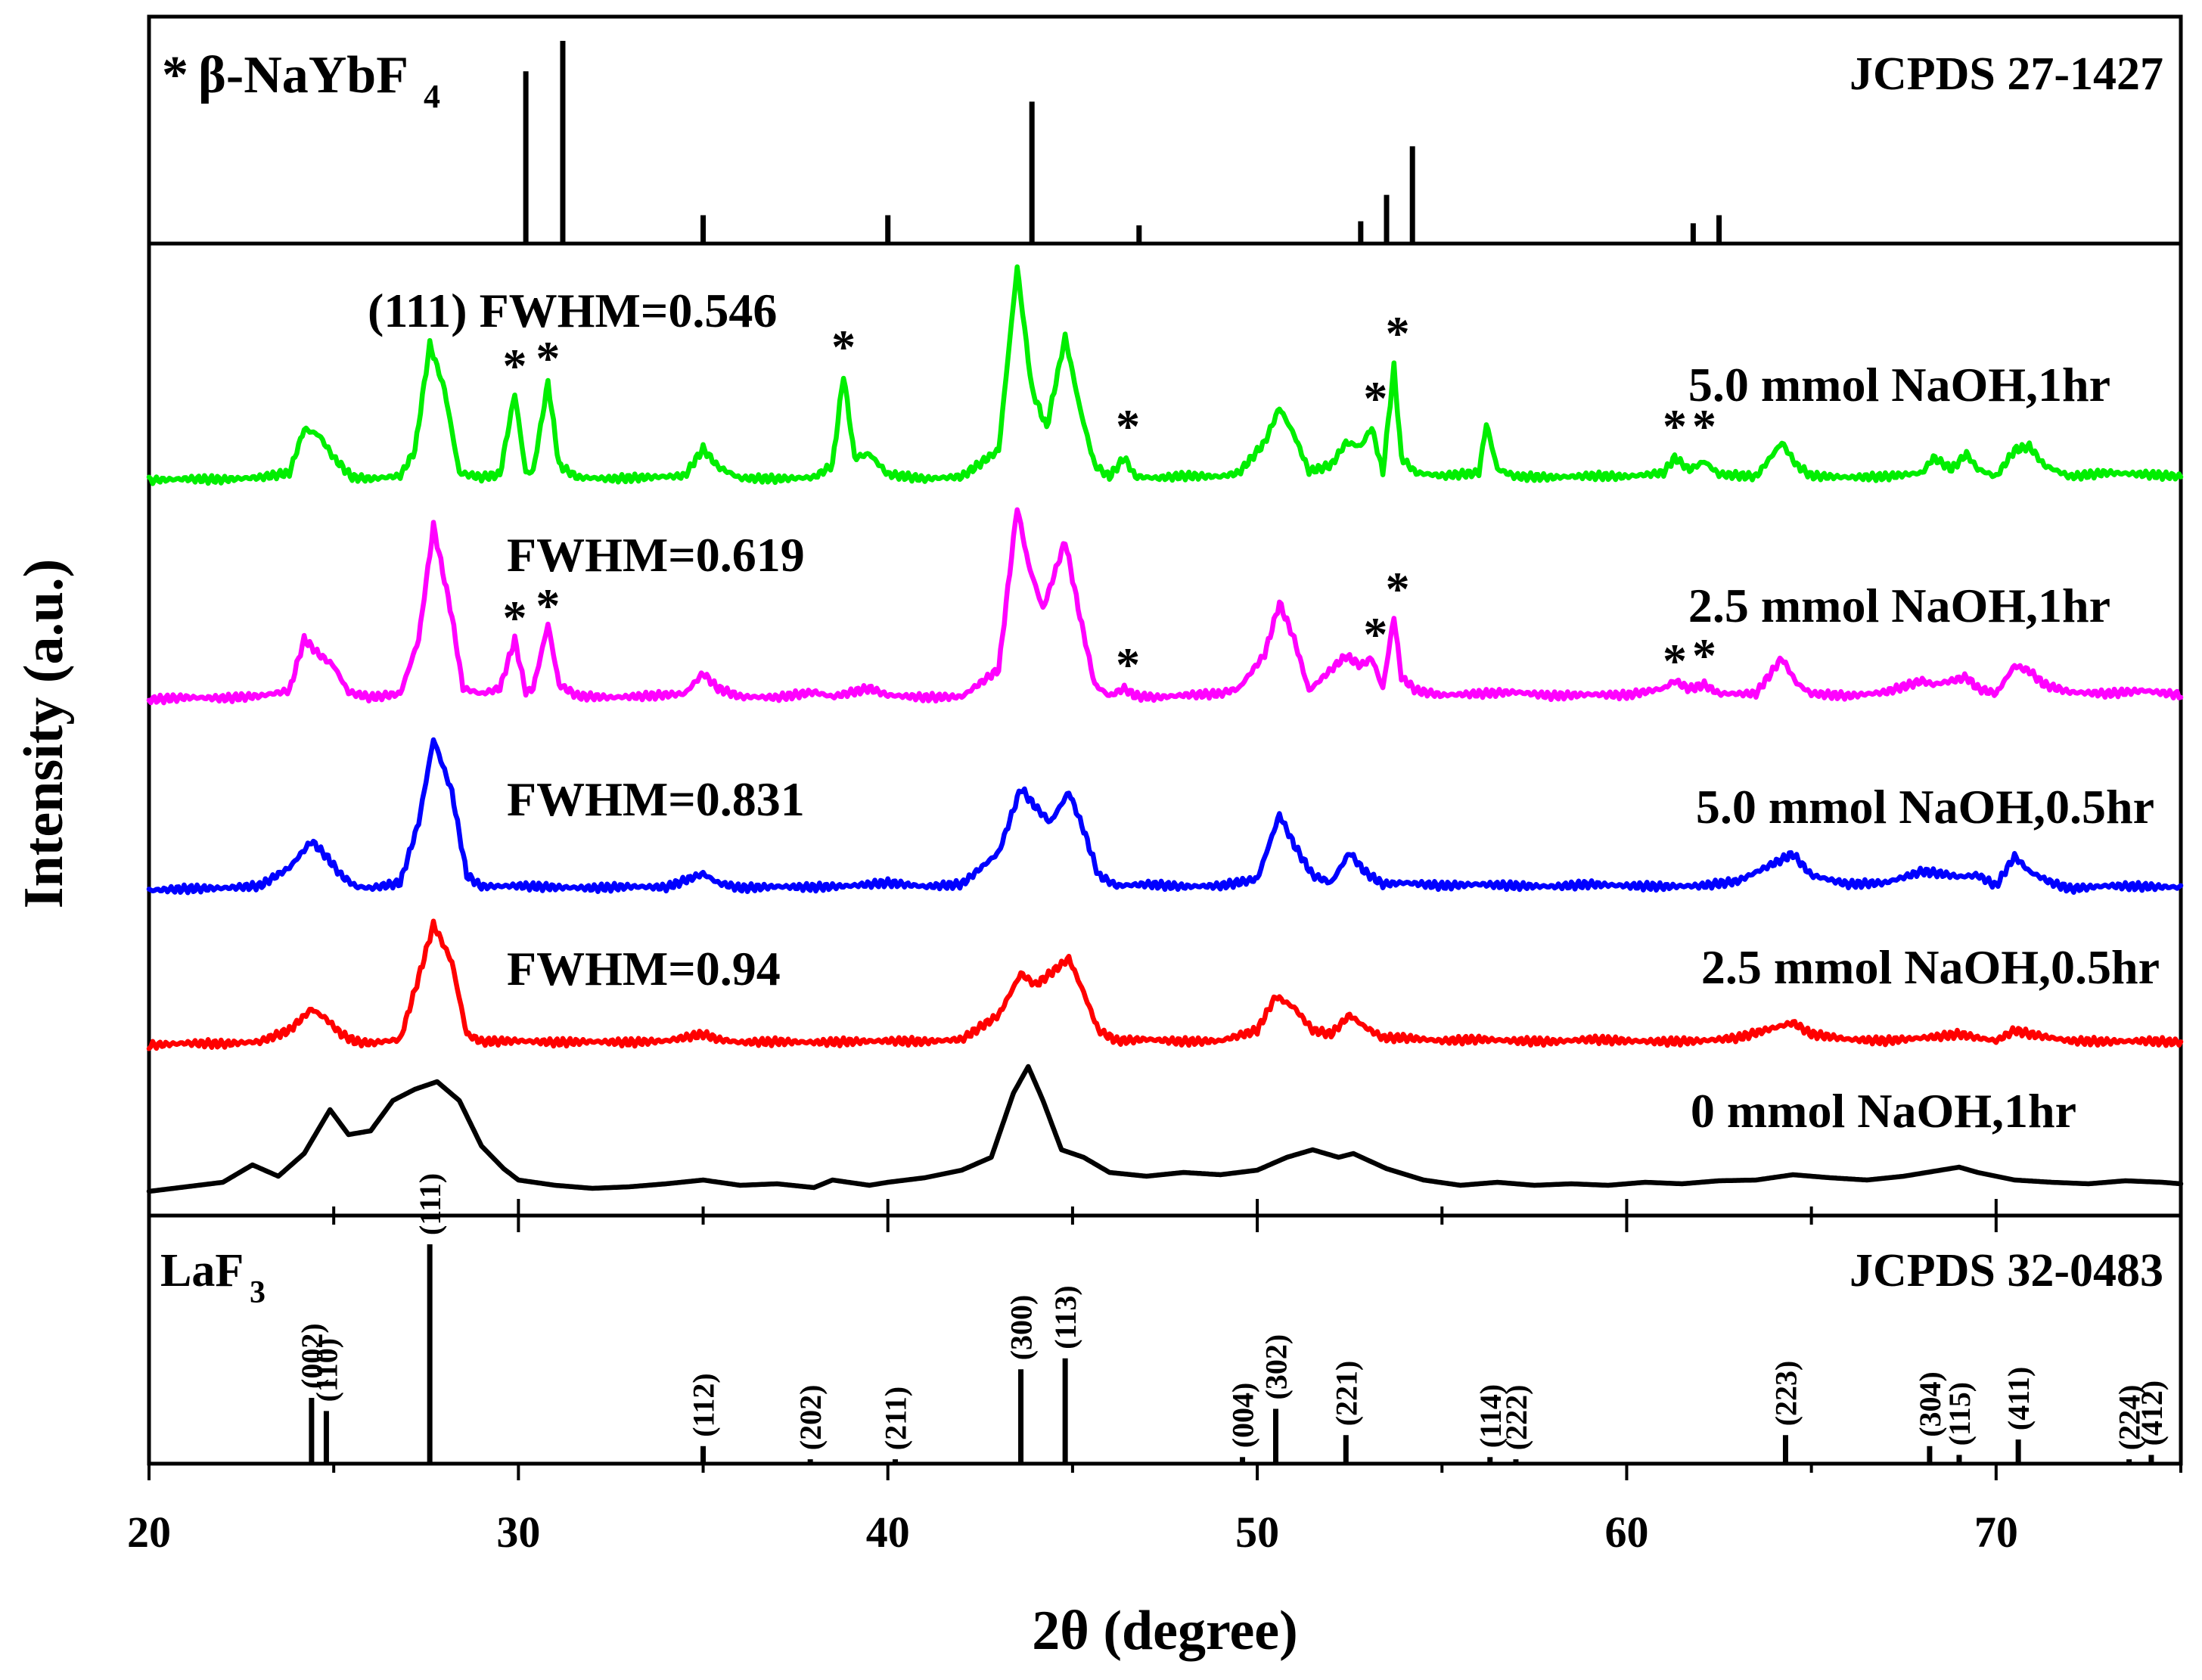 This screenshot has height=1680, width=2202. I want to click on top-panel-label-subscript: 4, so click(432, 96).